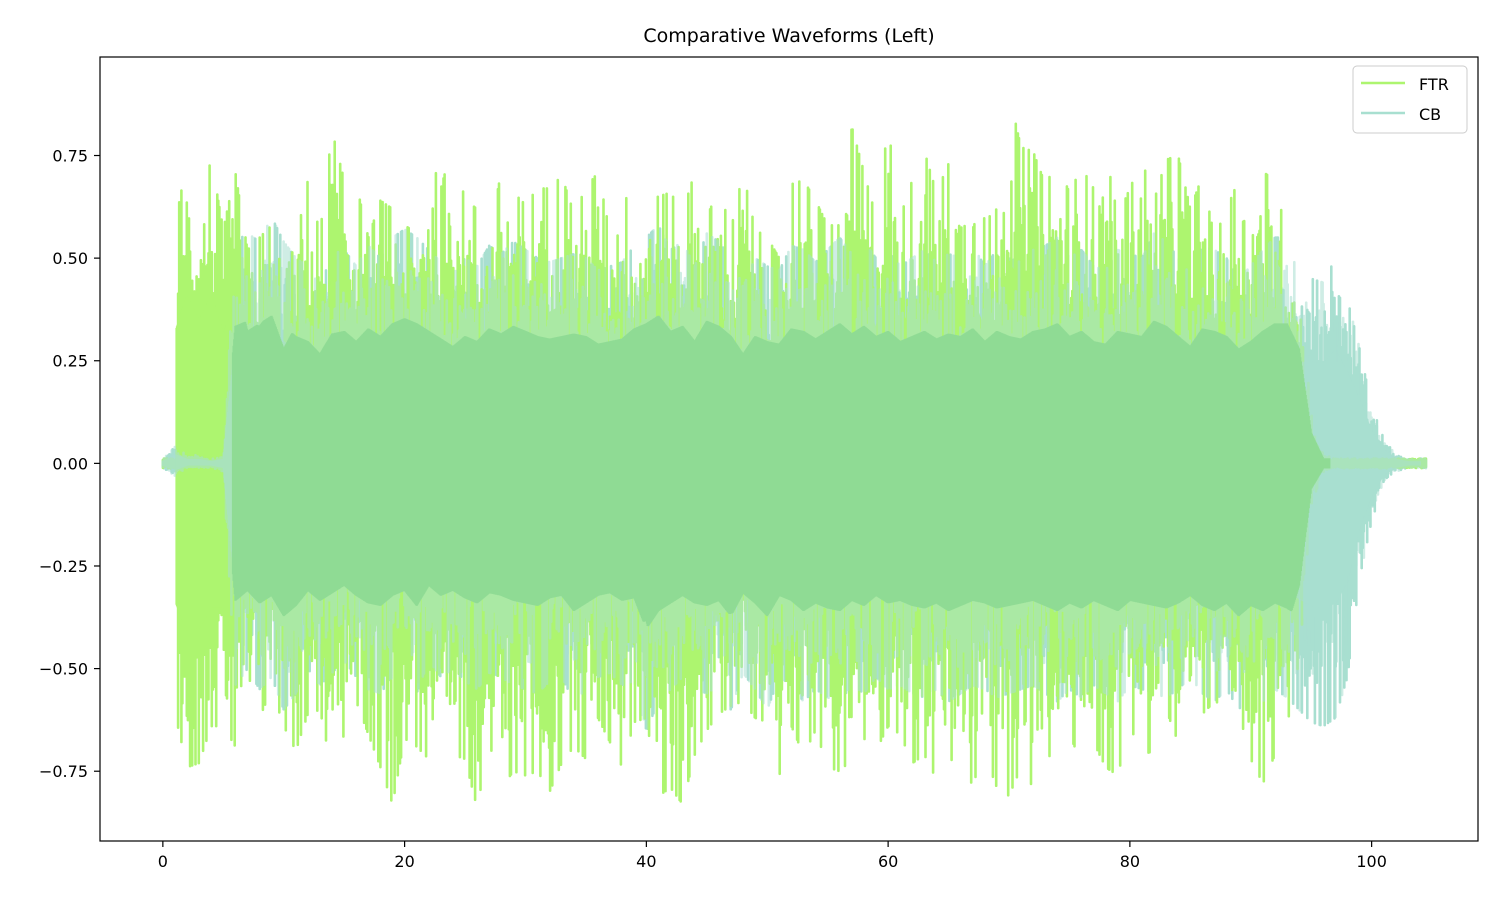  What do you see at coordinates (1371, 861) in the screenshot?
I see `x-tick-label: 100` at bounding box center [1371, 861].